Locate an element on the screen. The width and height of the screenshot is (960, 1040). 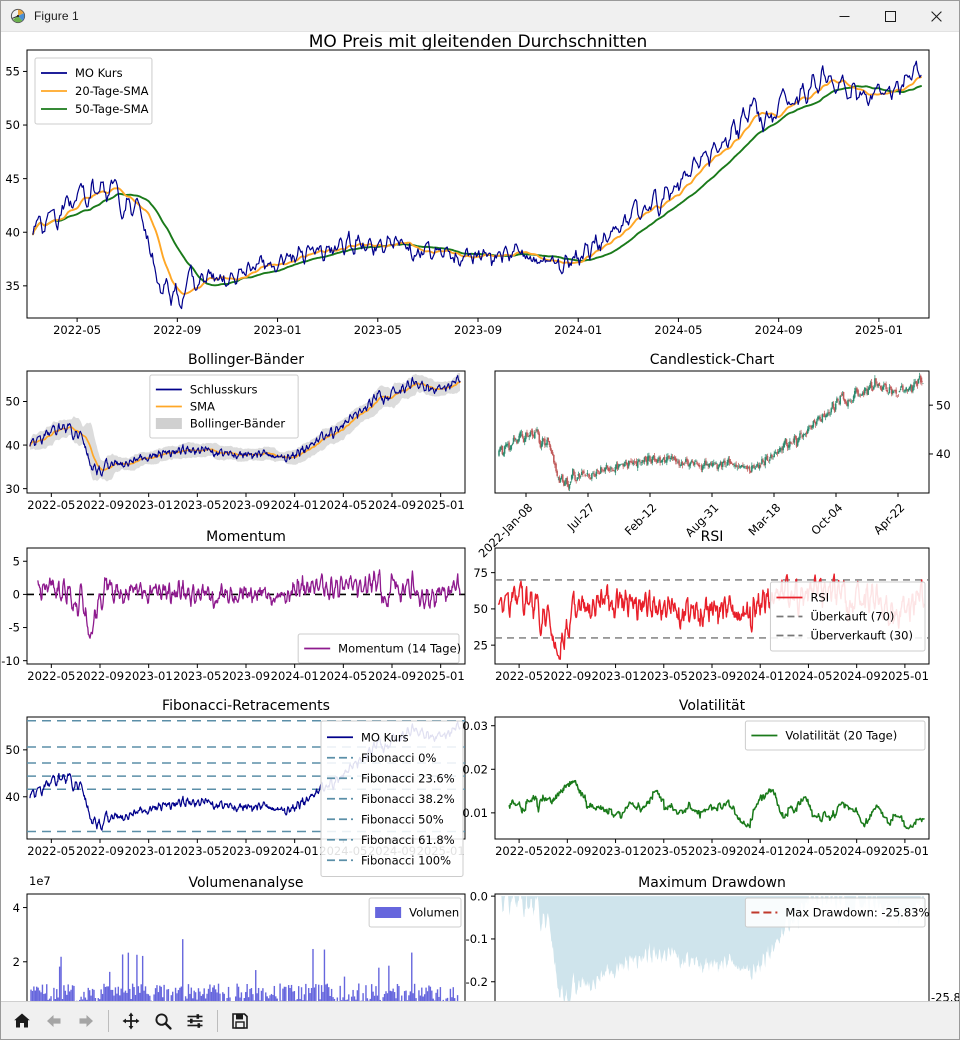
pan-button is located at coordinates (131, 1021).